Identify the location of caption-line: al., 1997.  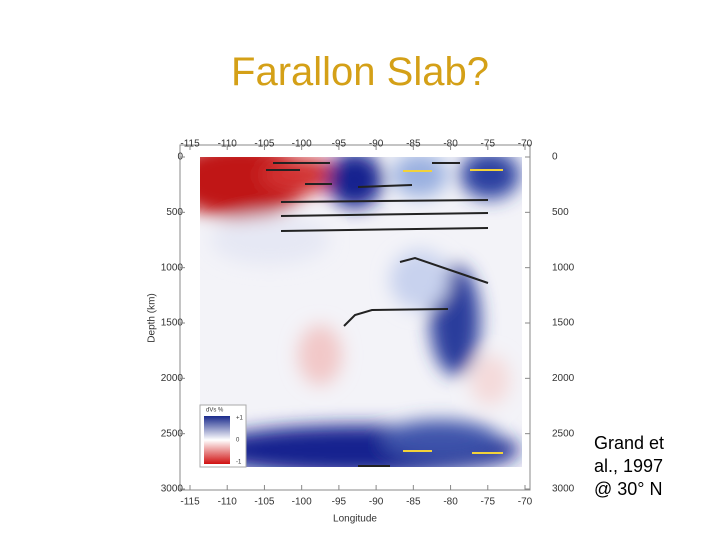
(629, 466).